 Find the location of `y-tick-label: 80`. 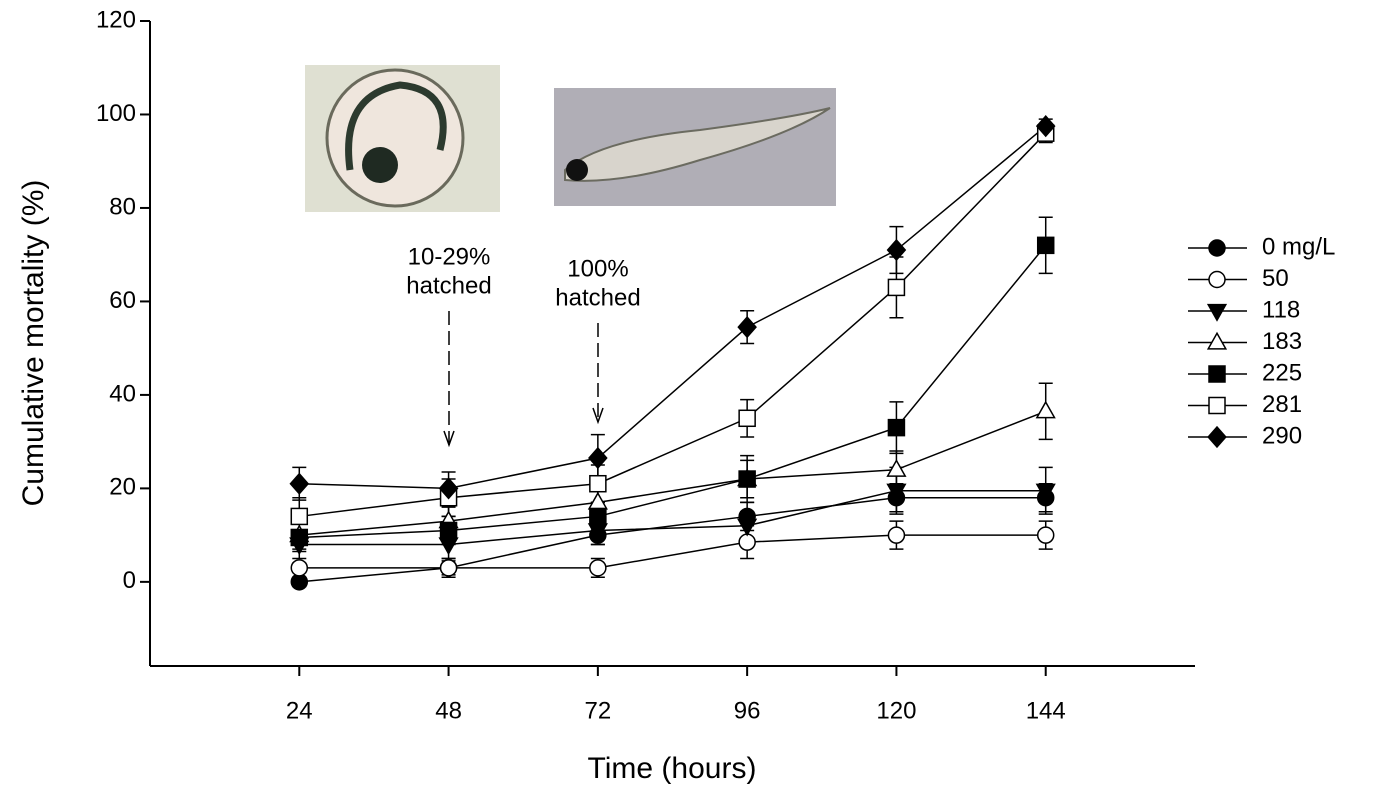

y-tick-label: 80 is located at coordinates (122, 206).